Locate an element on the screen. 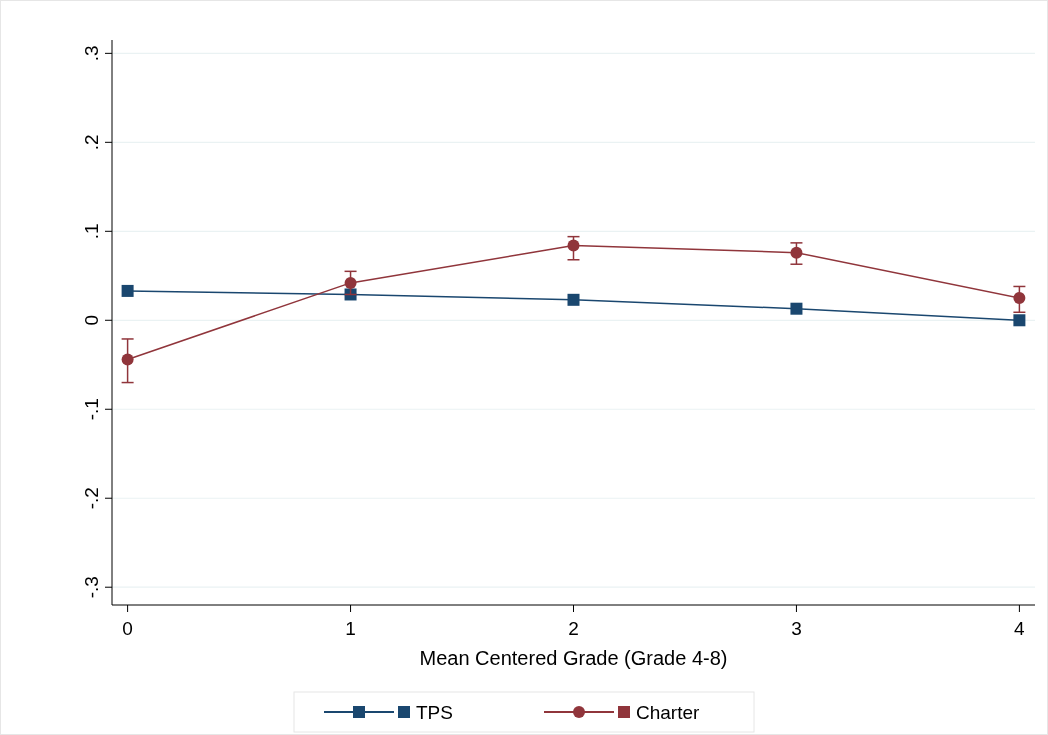 The width and height of the screenshot is (1048, 735). y-tick-label: -.1 is located at coordinates (91, 409).